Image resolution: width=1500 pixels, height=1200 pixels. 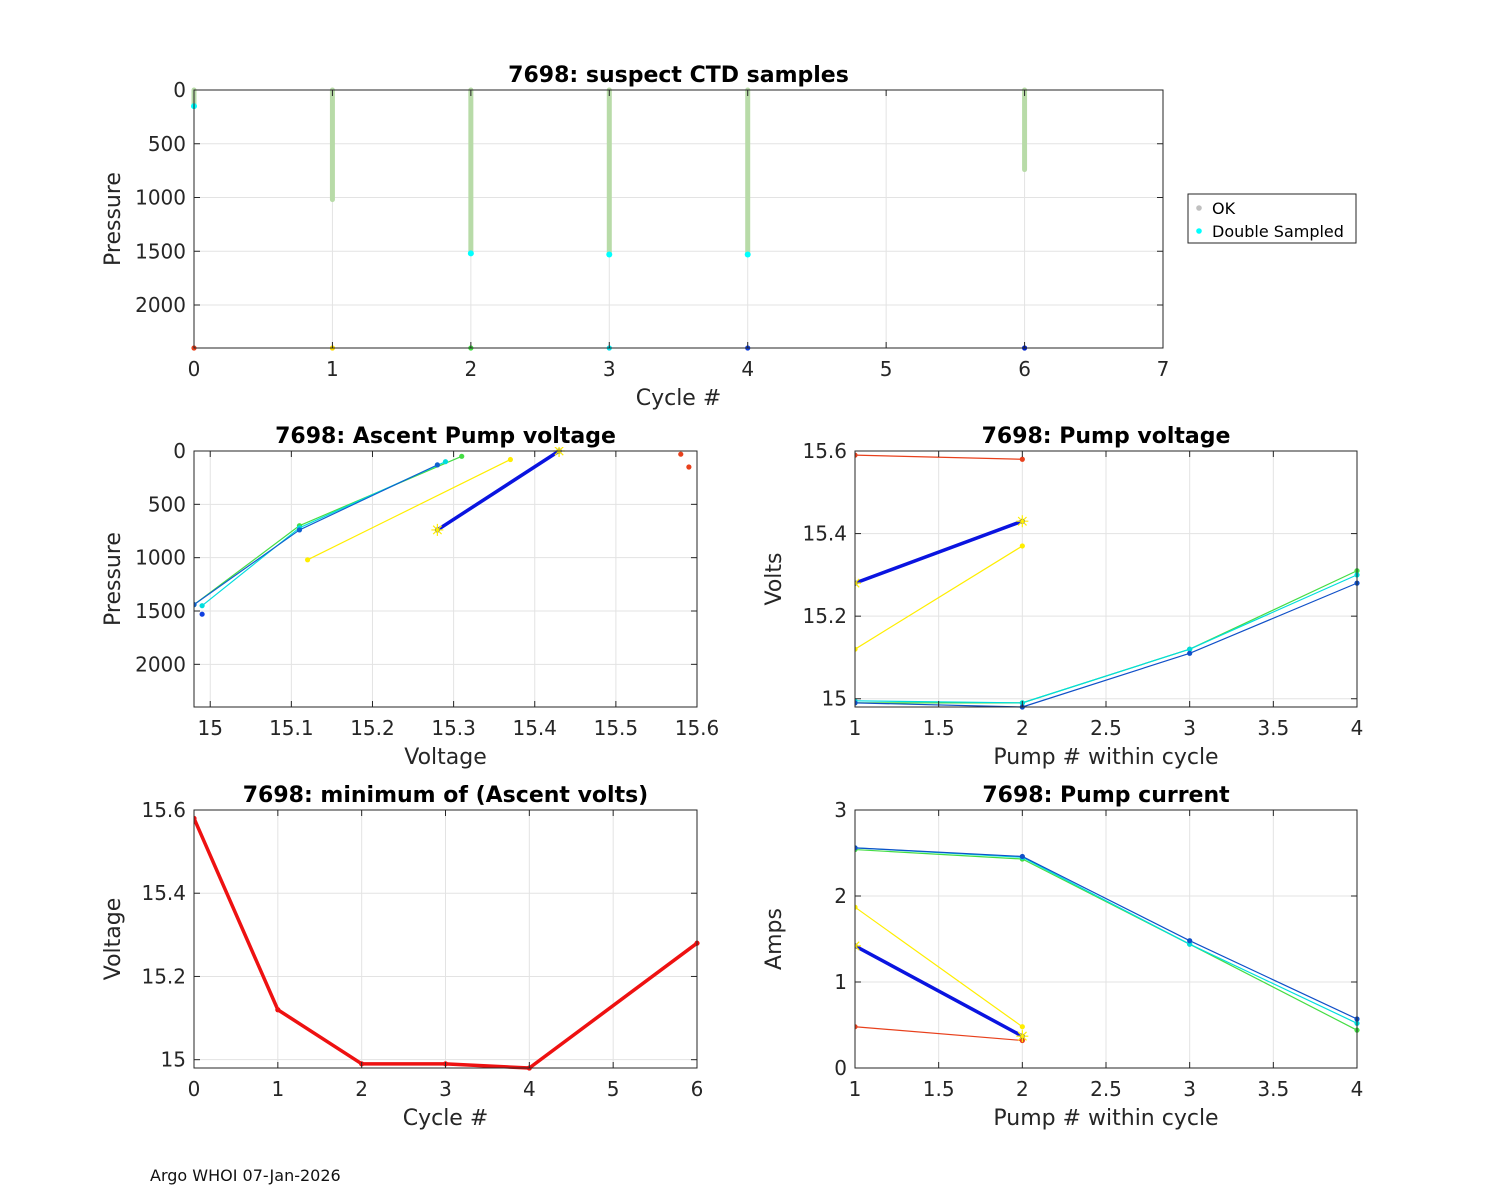 I want to click on y-tick-label: 1000, so click(x=160, y=558).